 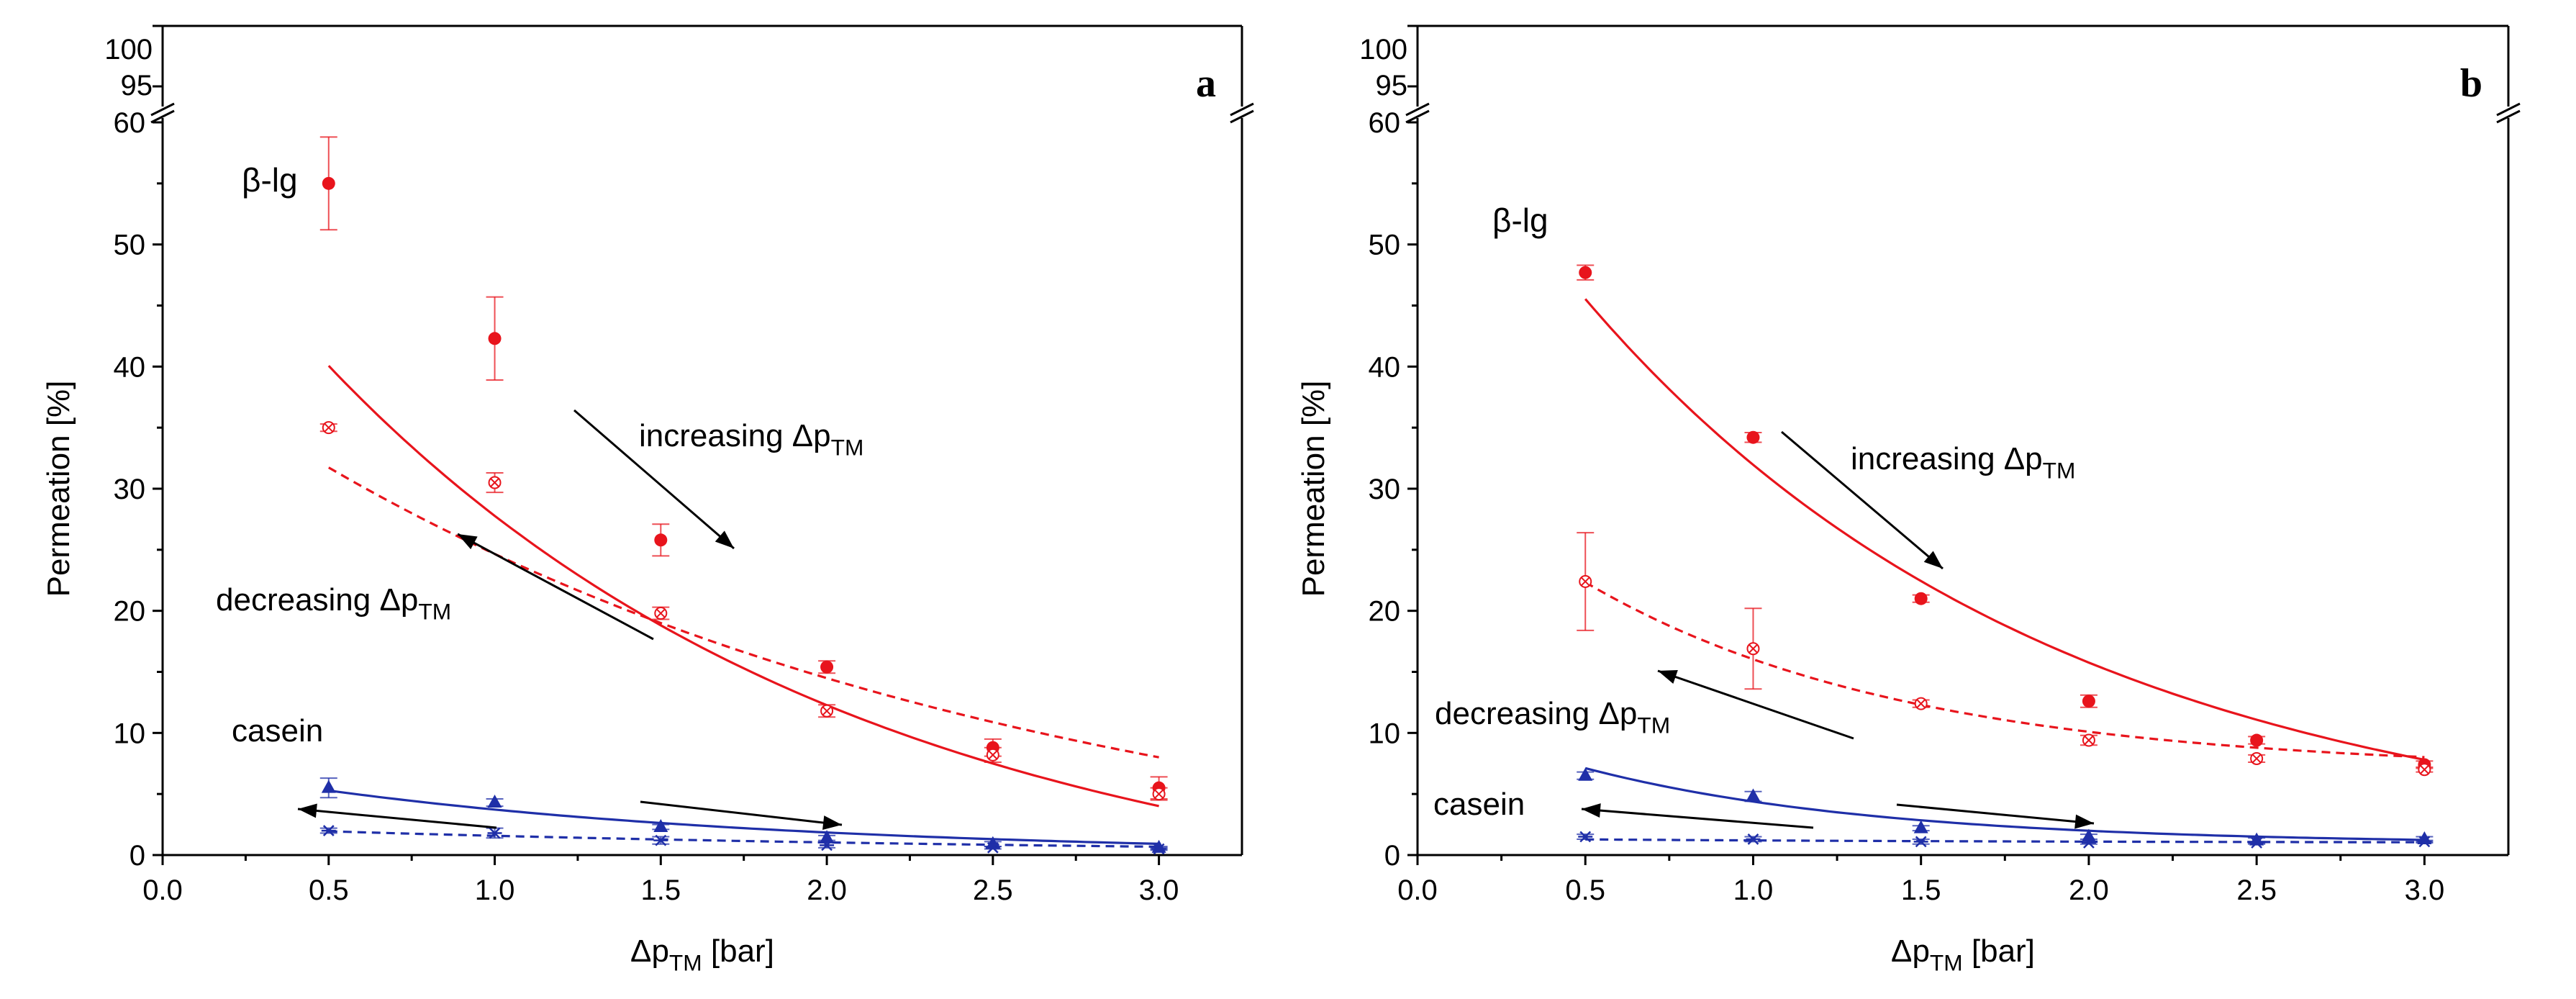 I want to click on panel-label: b, so click(x=2471, y=83).